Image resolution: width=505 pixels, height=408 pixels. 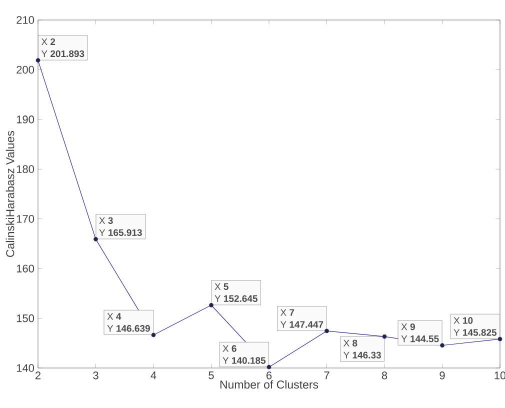 What do you see at coordinates (463, 320) in the screenshot?
I see `annotation: X 10` at bounding box center [463, 320].